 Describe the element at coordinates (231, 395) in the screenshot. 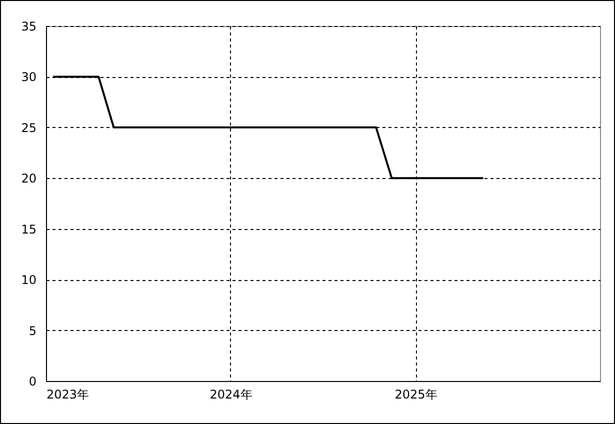

I see `x-tick-label: 2024年` at that location.